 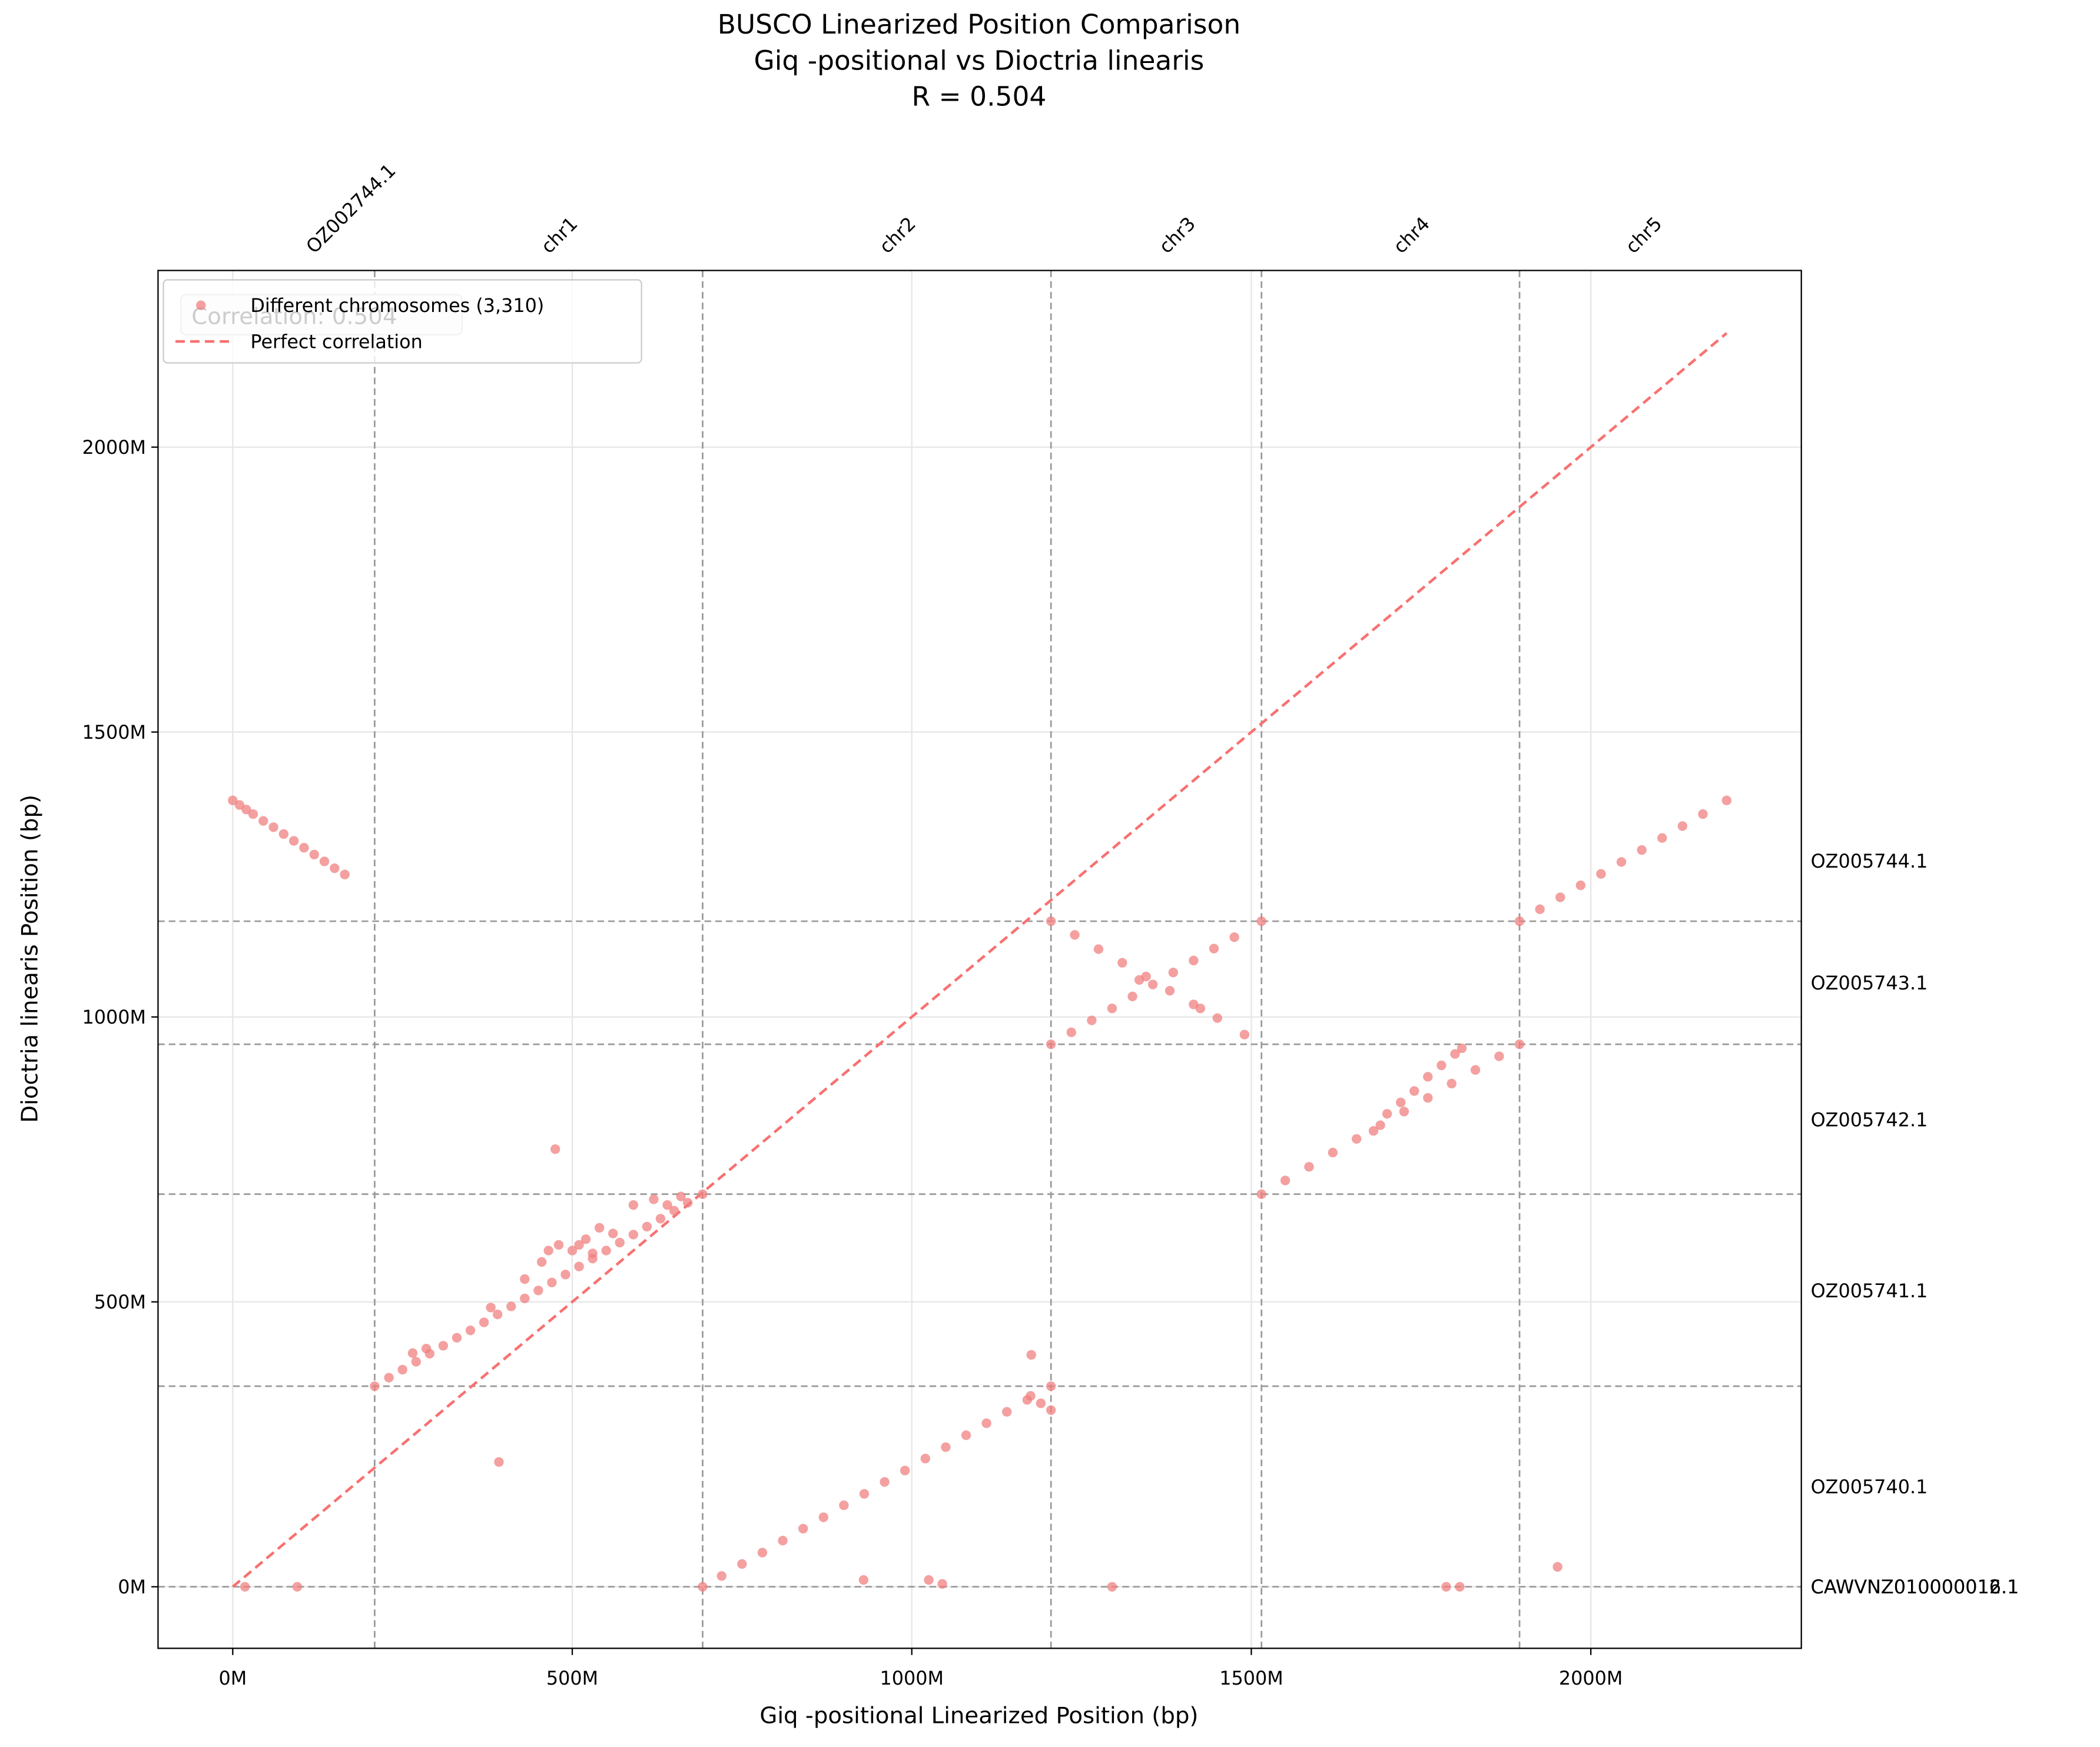 I want to click on y-tick-label: 1500M, so click(x=114, y=732).